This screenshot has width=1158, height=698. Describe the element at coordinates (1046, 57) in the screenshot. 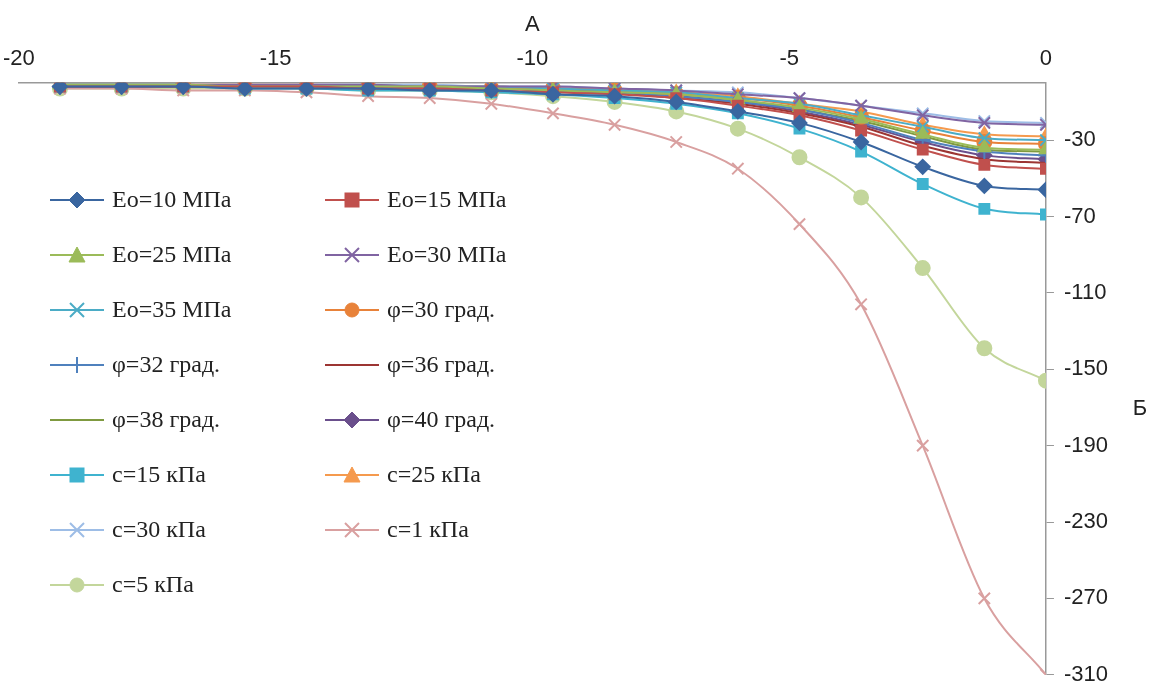

I see `x-tick-label: 0` at that location.